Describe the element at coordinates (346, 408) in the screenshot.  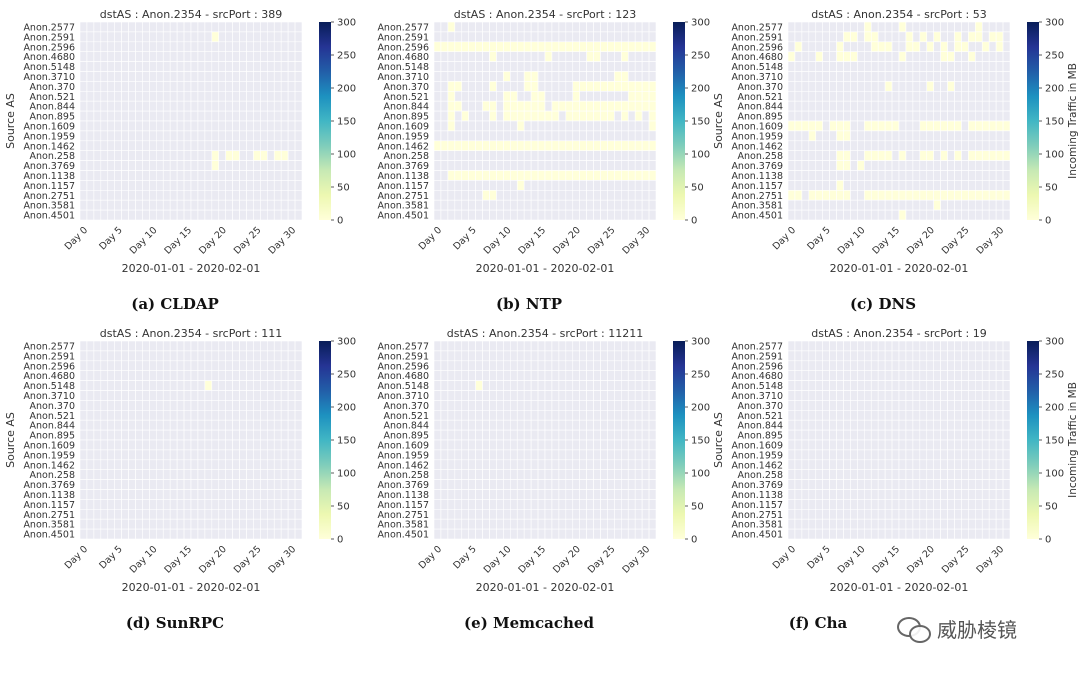
I see `colorbar-tick-label: 200` at that location.